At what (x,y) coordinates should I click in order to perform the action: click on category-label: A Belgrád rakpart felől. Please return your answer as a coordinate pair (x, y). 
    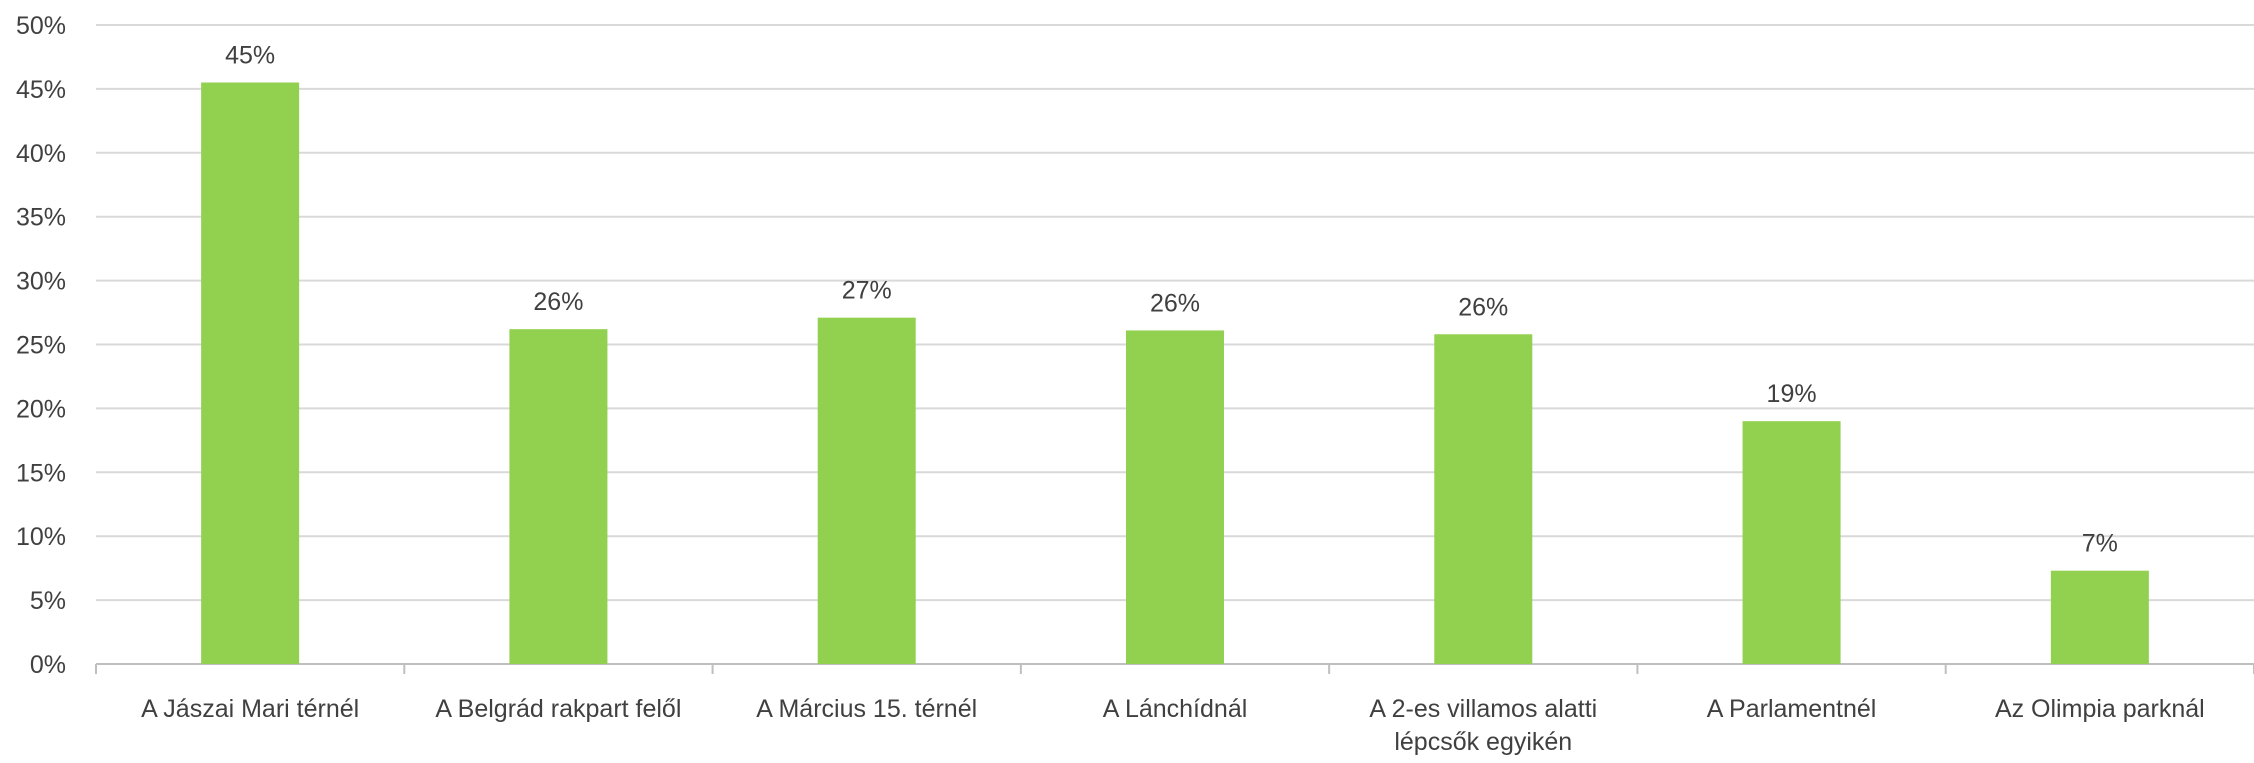
    Looking at the image, I should click on (558, 709).